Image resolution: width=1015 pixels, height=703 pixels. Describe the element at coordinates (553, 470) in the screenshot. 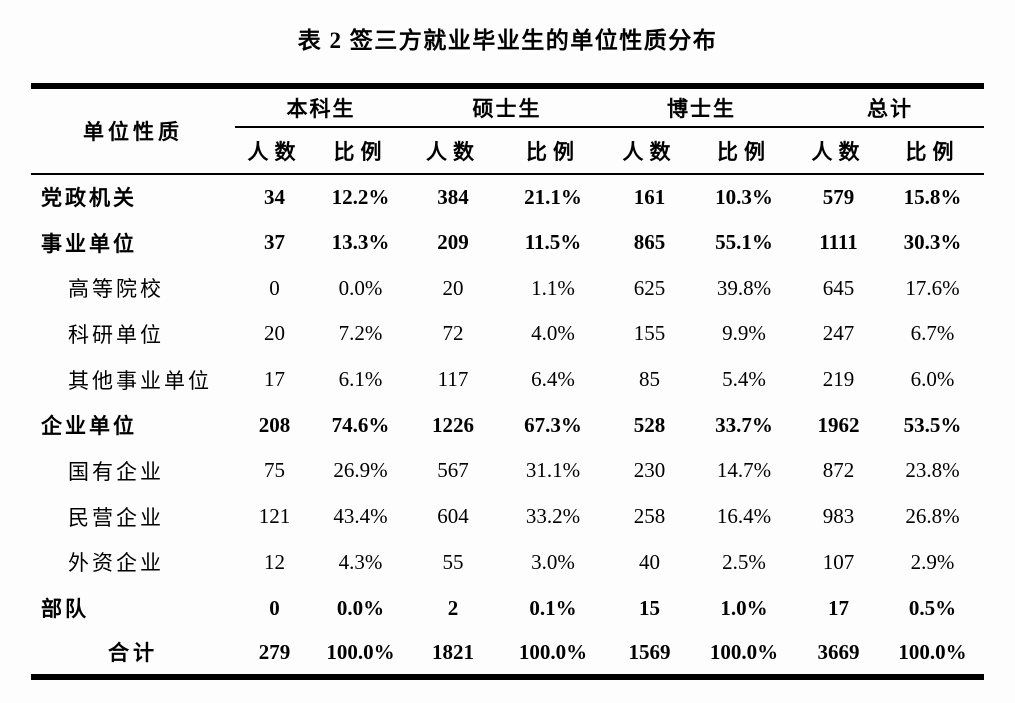

I see `cell-value: 31.1%` at that location.